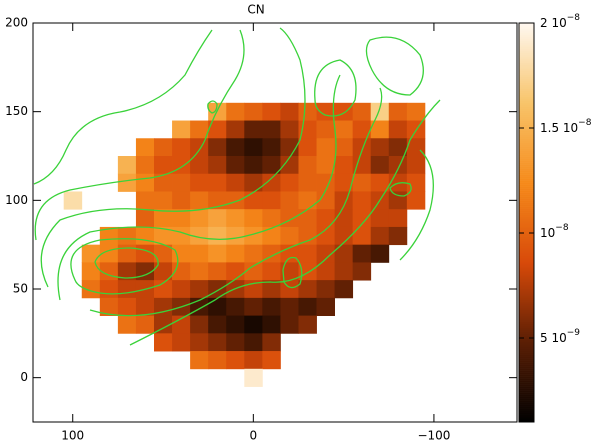 The width and height of the screenshot is (600, 443). What do you see at coordinates (562, 228) in the screenshot?
I see `colorbar-tick-exponent: −8` at bounding box center [562, 228].